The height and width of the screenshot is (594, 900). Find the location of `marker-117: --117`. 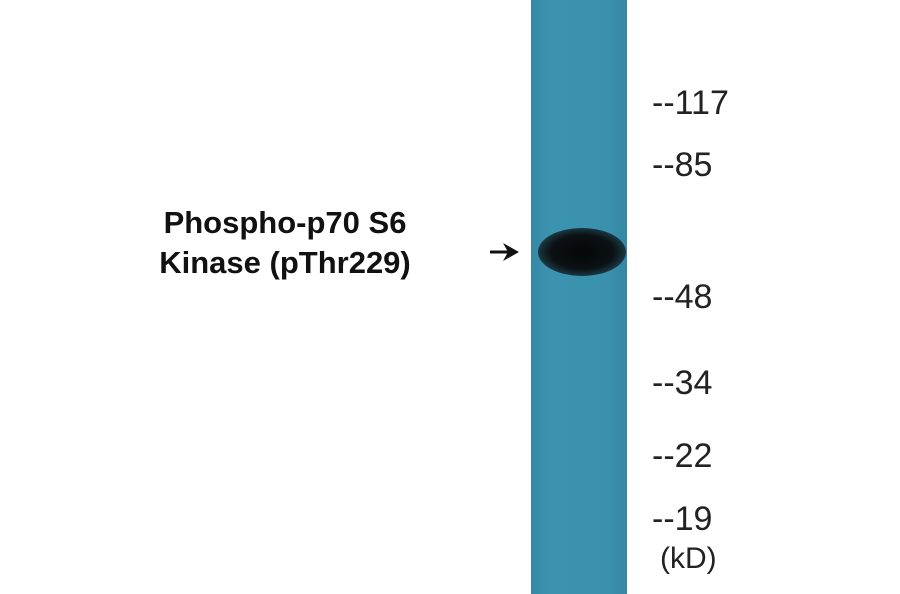

marker-117: --117 is located at coordinates (690, 103).